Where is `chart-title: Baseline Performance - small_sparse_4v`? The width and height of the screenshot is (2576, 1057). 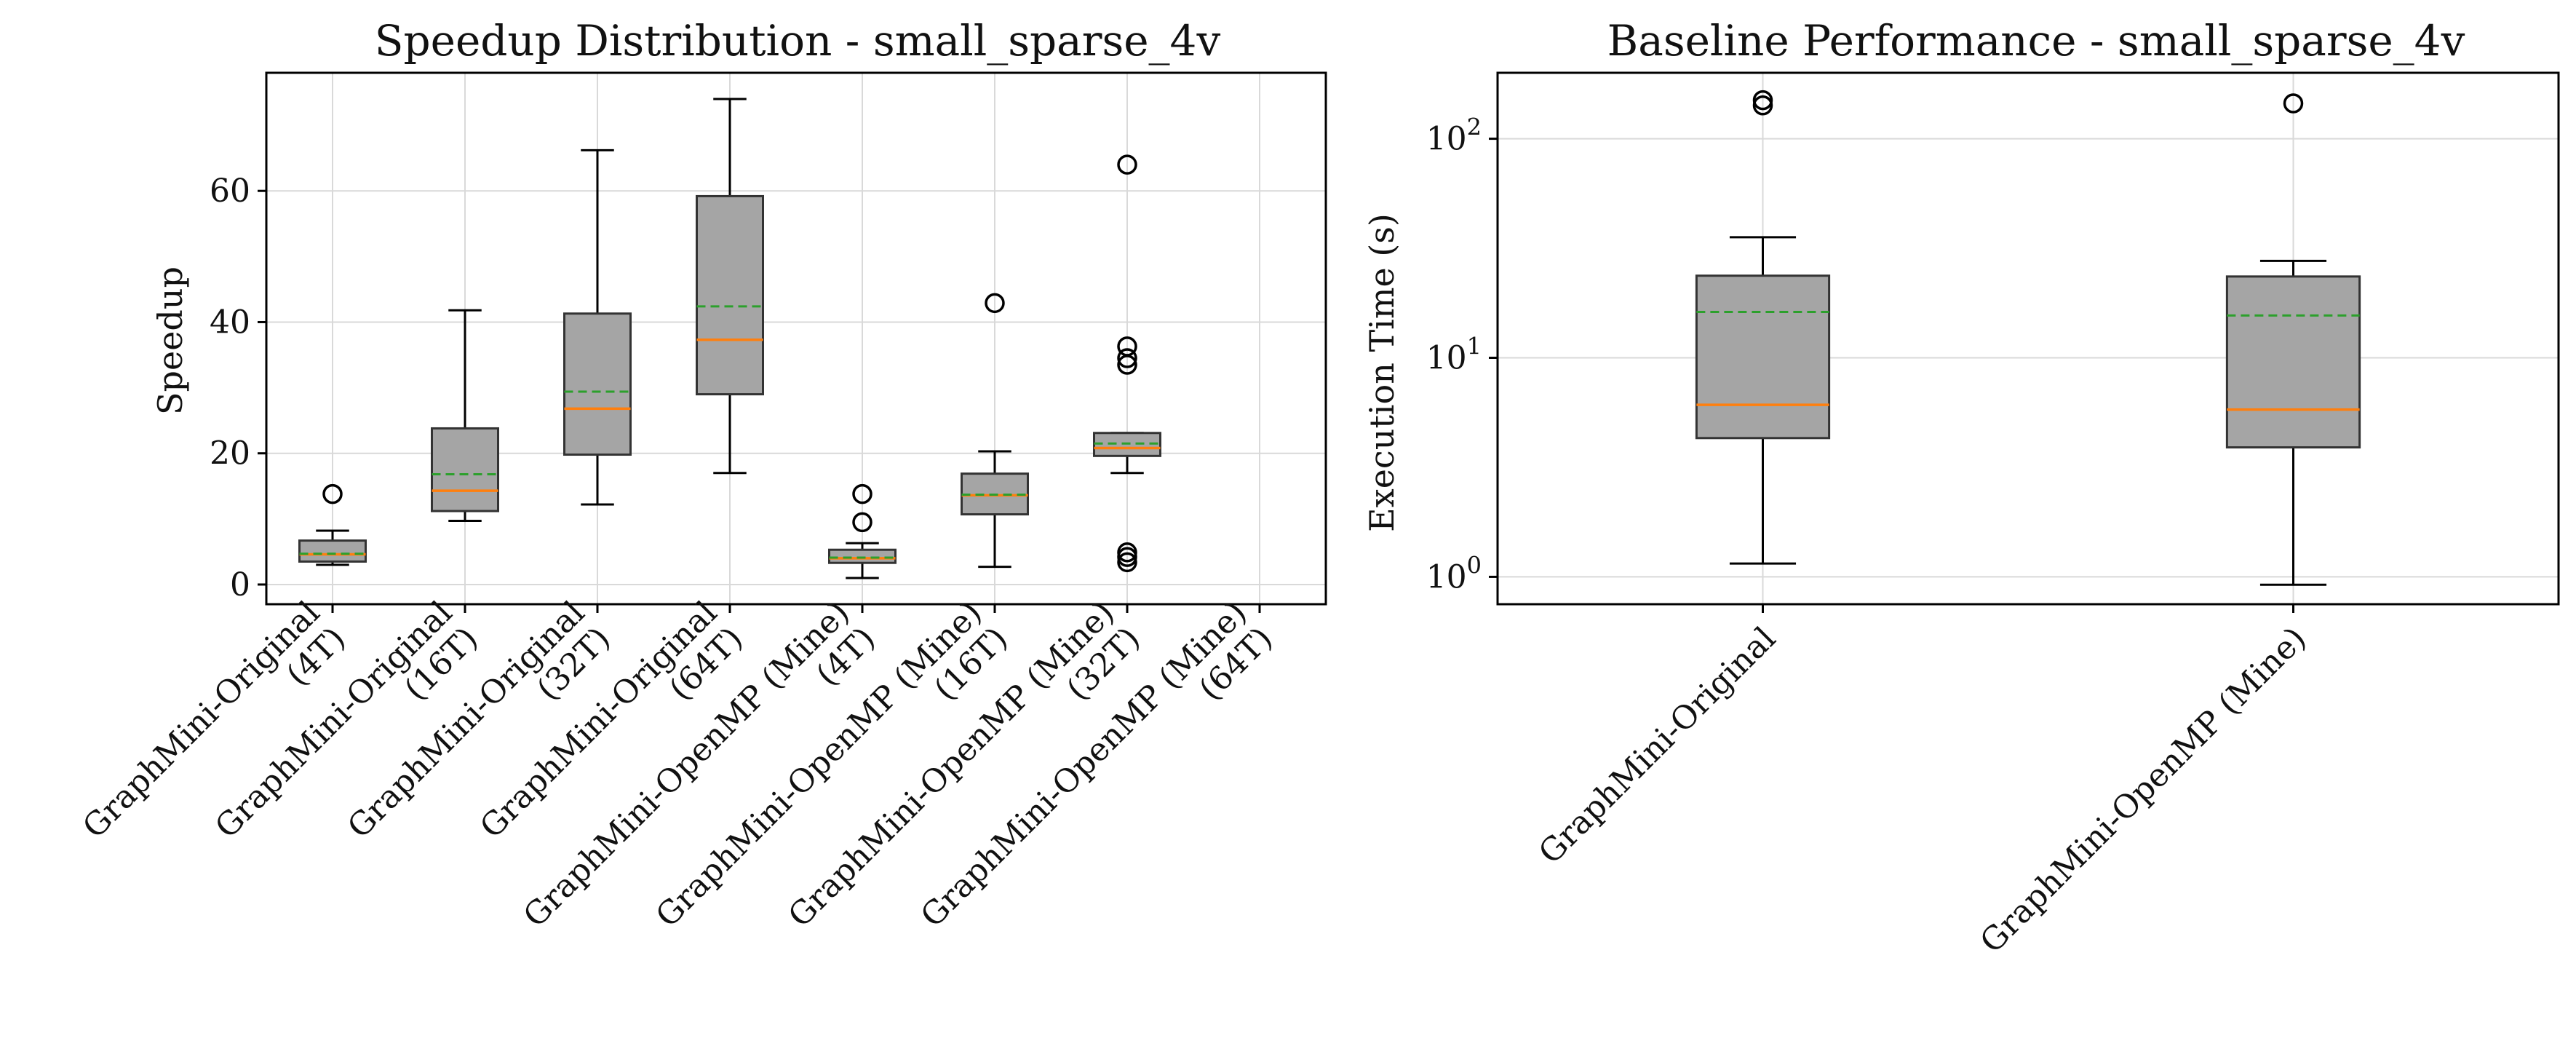 chart-title: Baseline Performance - small_sparse_4v is located at coordinates (2036, 41).